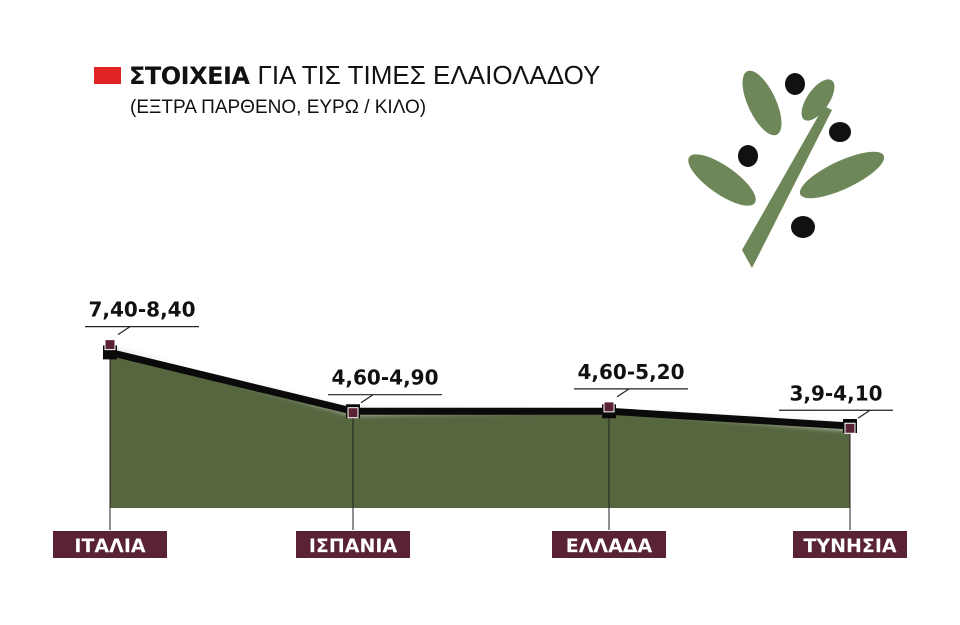  Describe the element at coordinates (835, 393) in the screenshot. I see `range-label: 3,9-4,10` at that location.